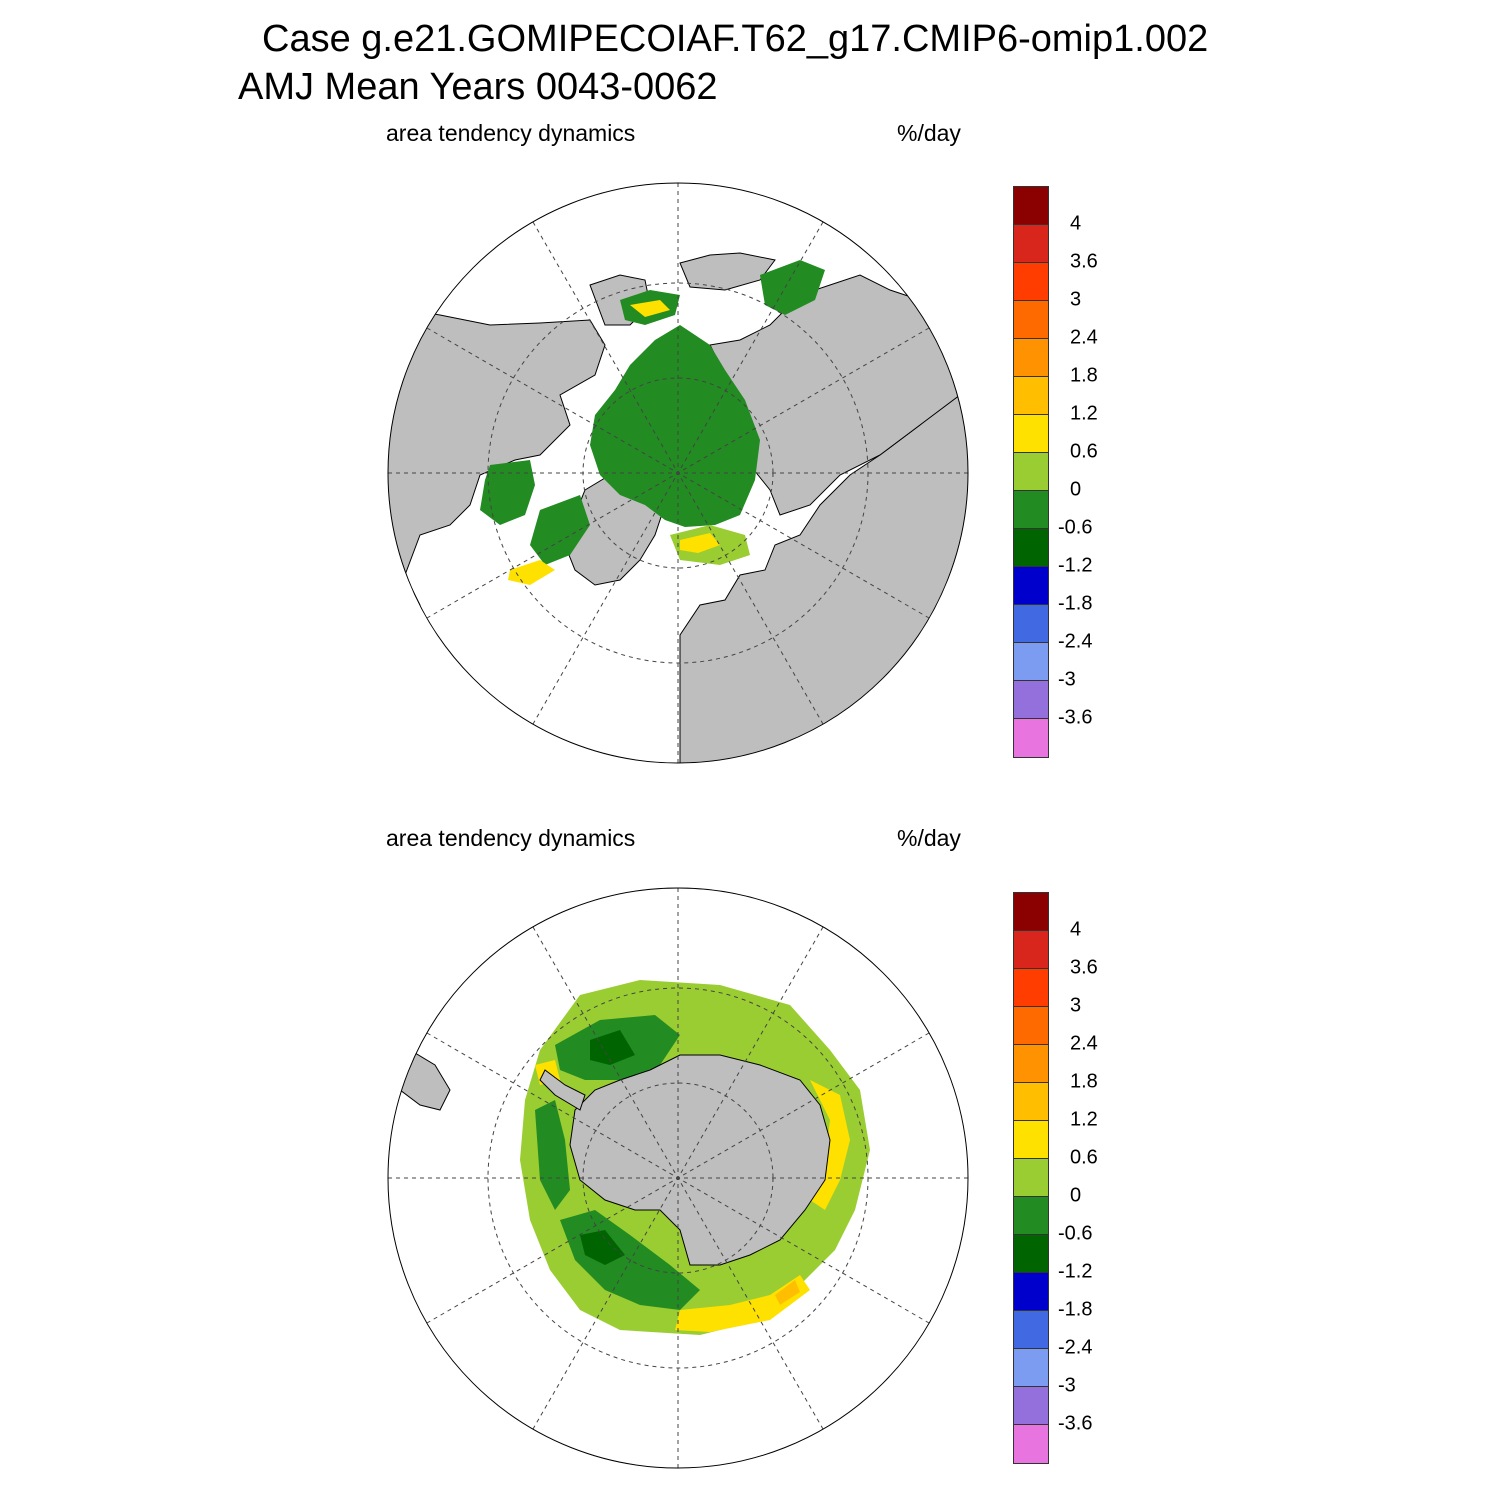  Describe the element at coordinates (1075, 565) in the screenshot. I see `north-colorbar-tick-label: -1.2` at that location.